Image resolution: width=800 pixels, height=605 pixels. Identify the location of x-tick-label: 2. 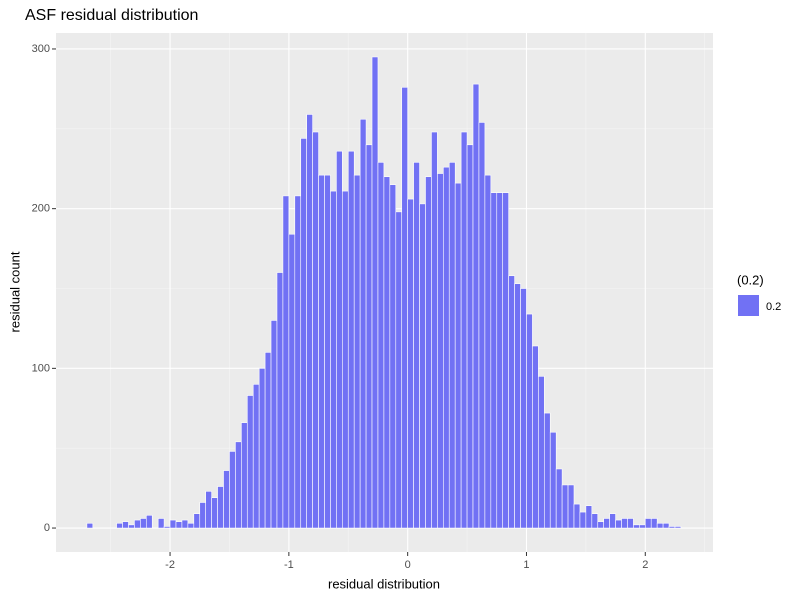
(645, 565).